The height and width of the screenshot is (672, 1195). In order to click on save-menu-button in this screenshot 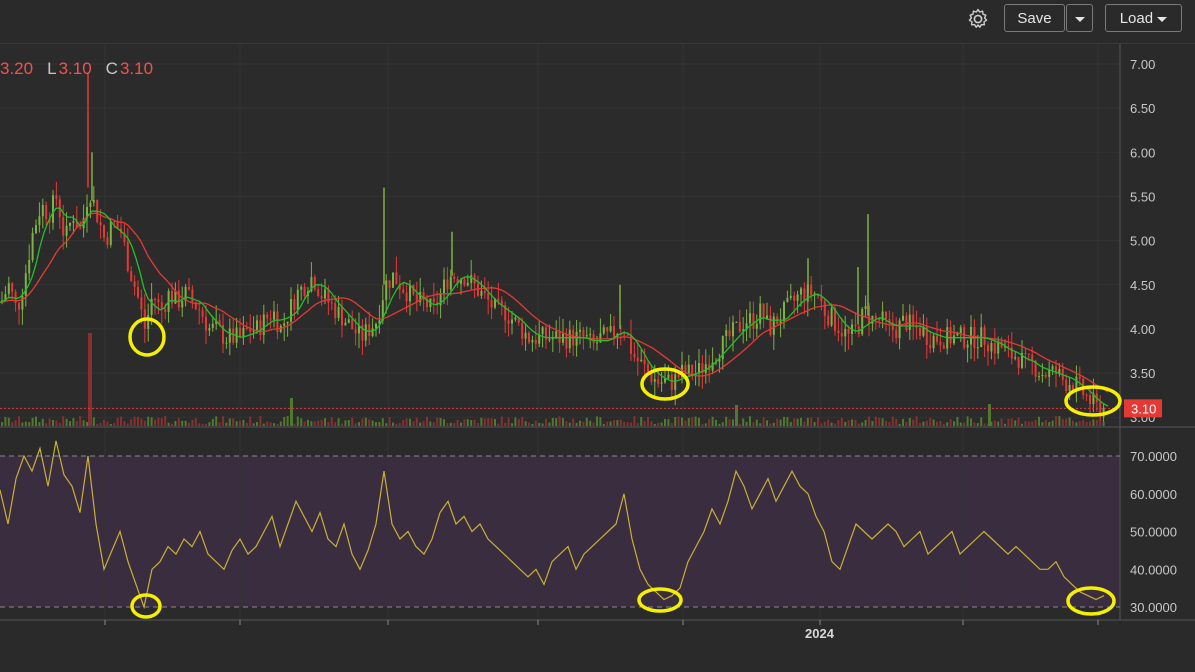, I will do `click(1079, 18)`.